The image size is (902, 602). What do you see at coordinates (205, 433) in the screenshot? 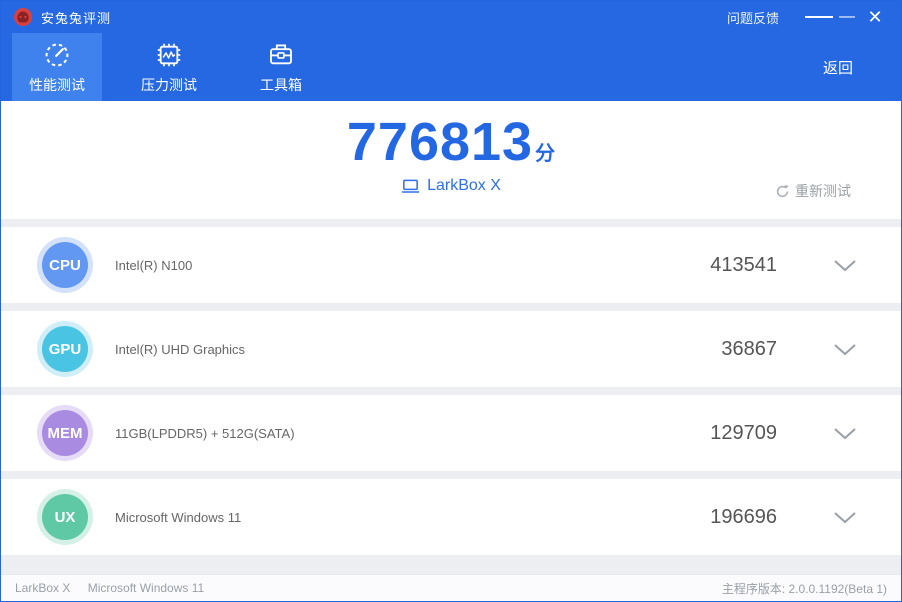
I see `row-label: 11GB(LPDDR5) + 512G(SATA)` at bounding box center [205, 433].